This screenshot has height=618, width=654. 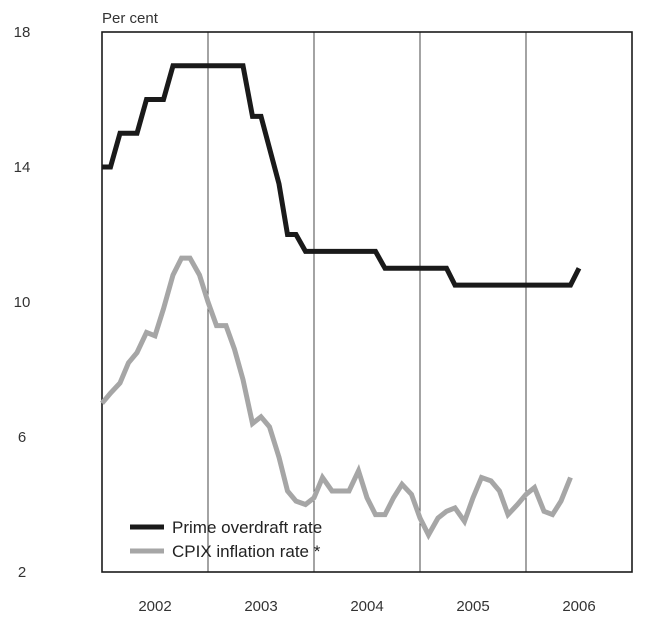 I want to click on y-tick-label: 10, so click(x=22, y=302).